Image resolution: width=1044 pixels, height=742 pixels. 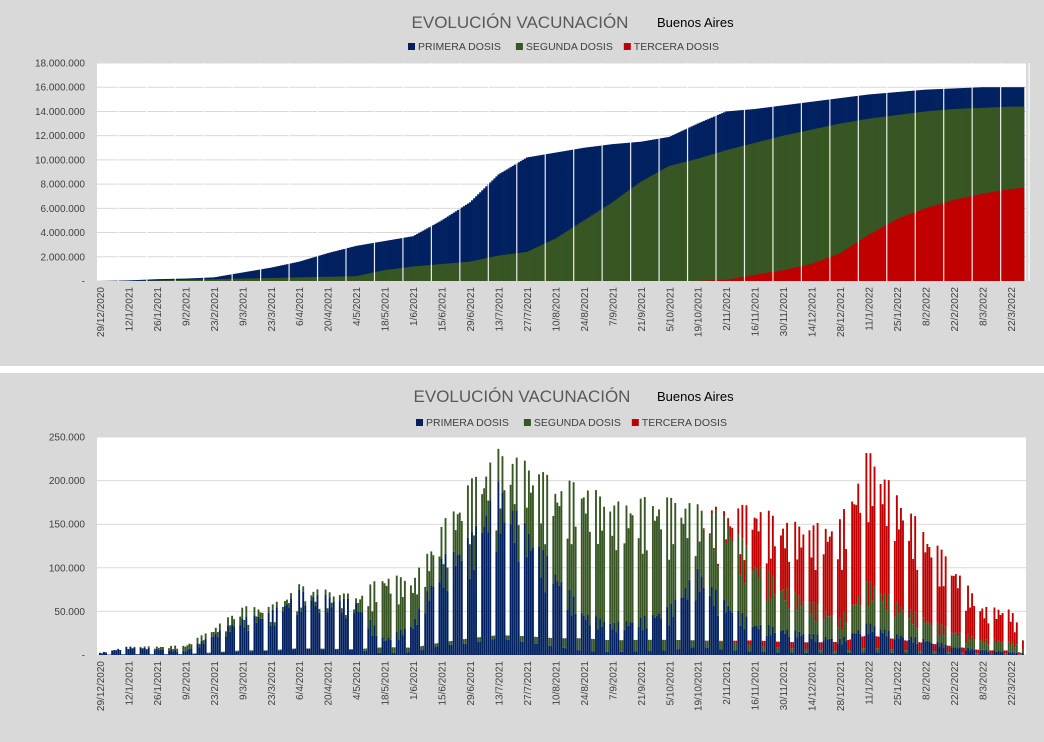 I want to click on x-tick-label: 29/6/2021, so click(x=471, y=683).